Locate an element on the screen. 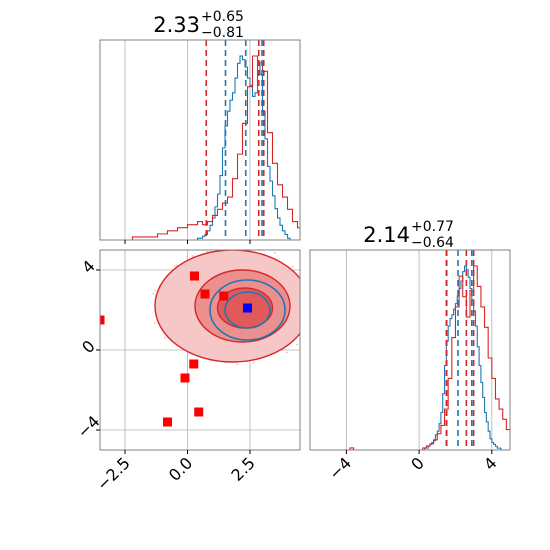 This screenshot has width=550, height=550. bottom-left-blue-marker is located at coordinates (247, 308).